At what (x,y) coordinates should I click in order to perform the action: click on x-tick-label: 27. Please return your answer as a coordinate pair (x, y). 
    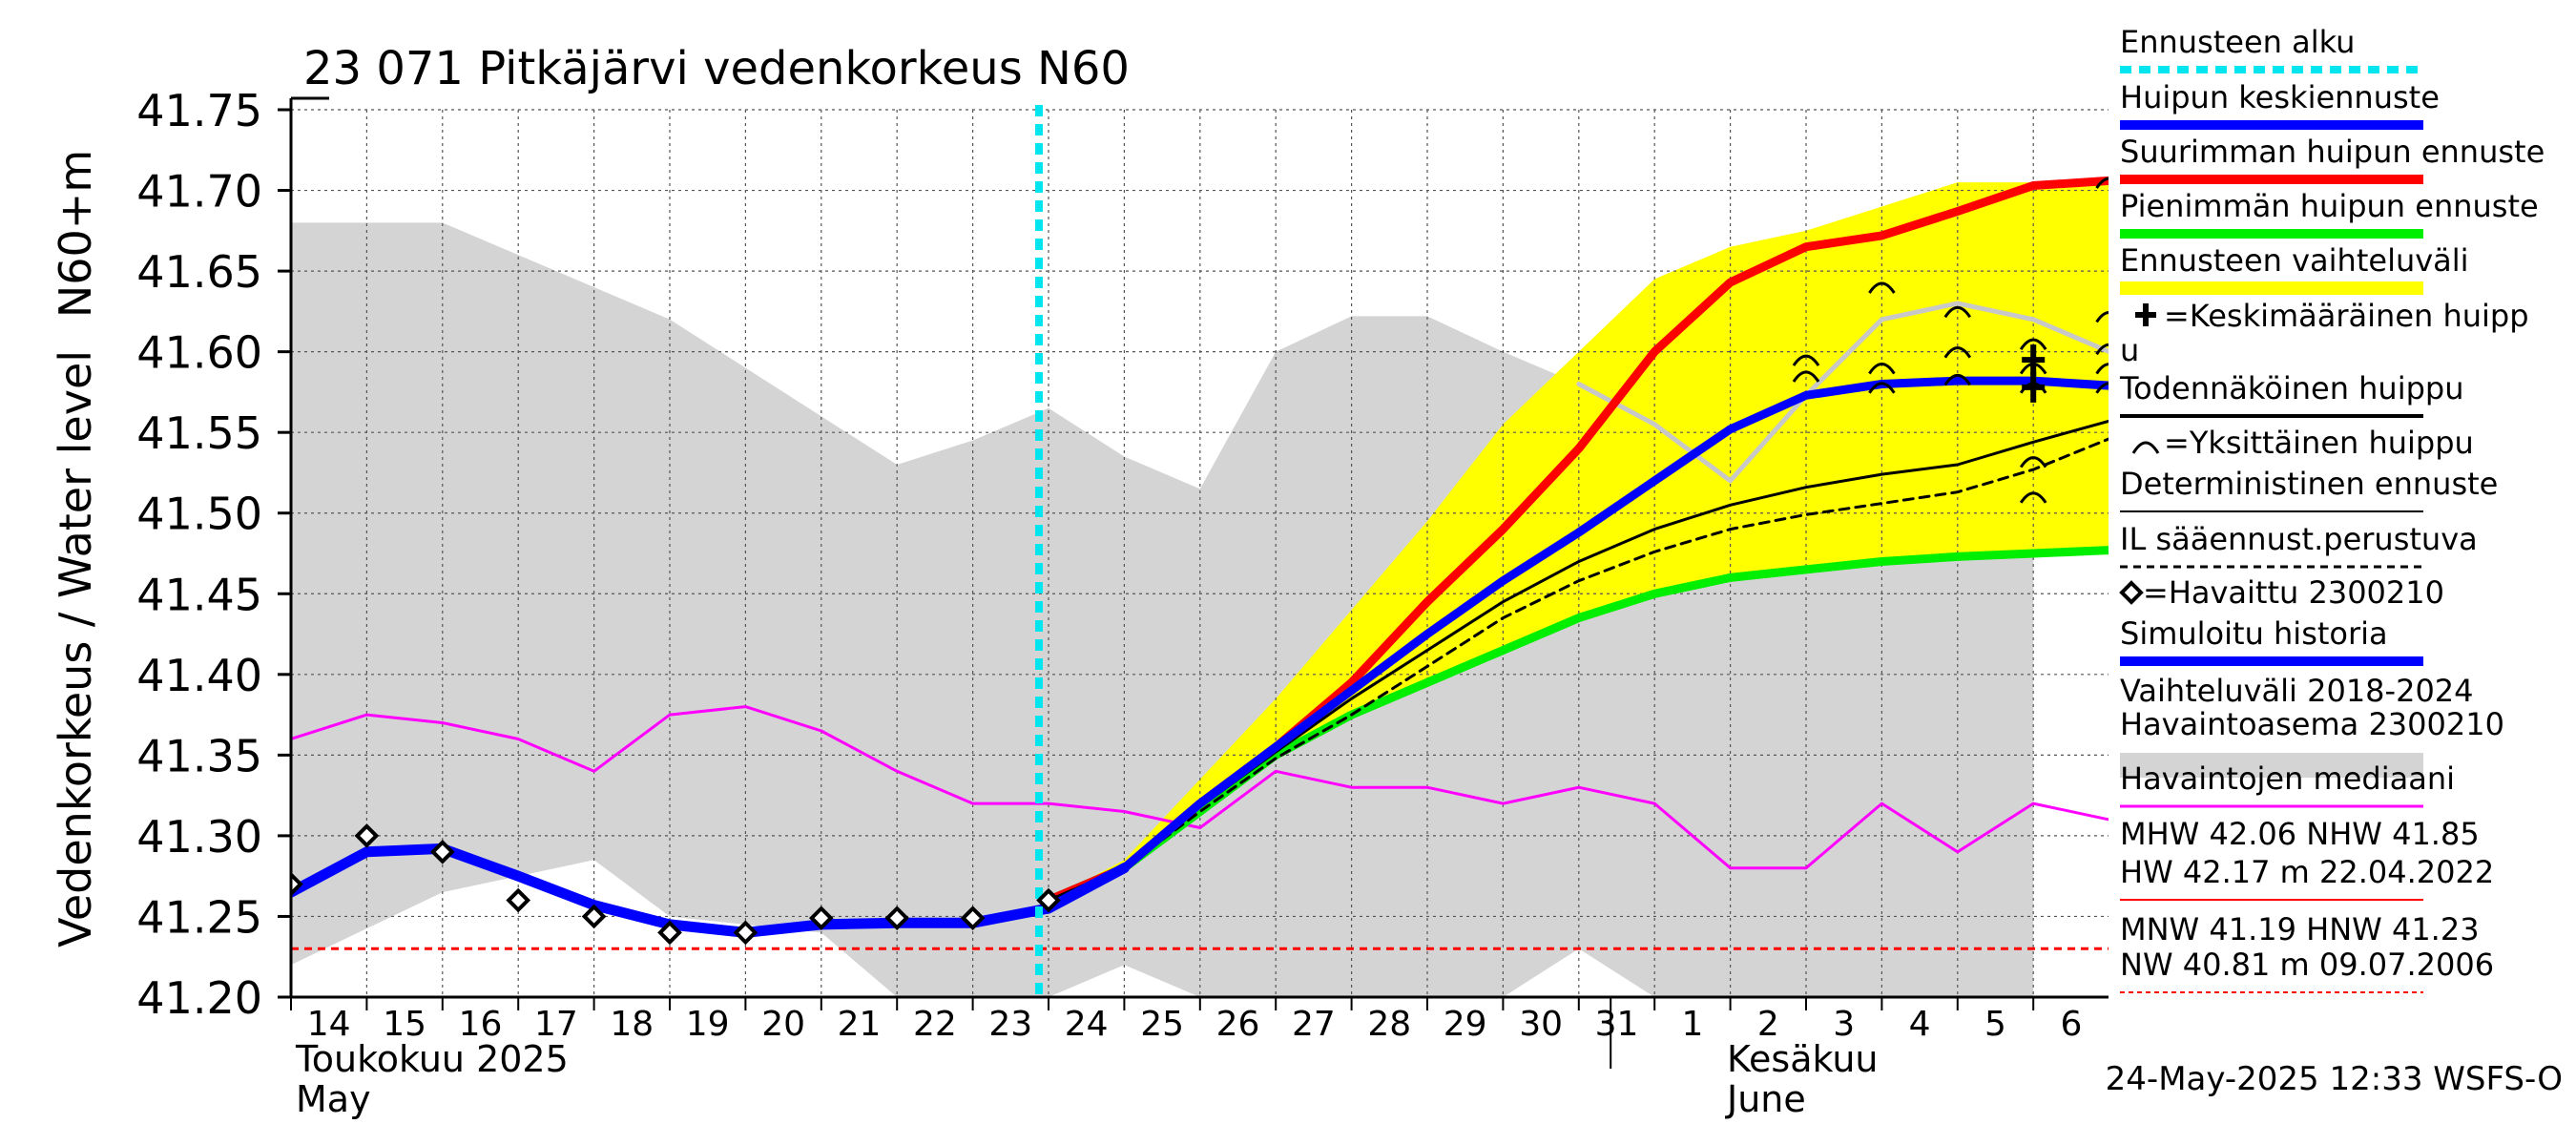
    Looking at the image, I should click on (1314, 1025).